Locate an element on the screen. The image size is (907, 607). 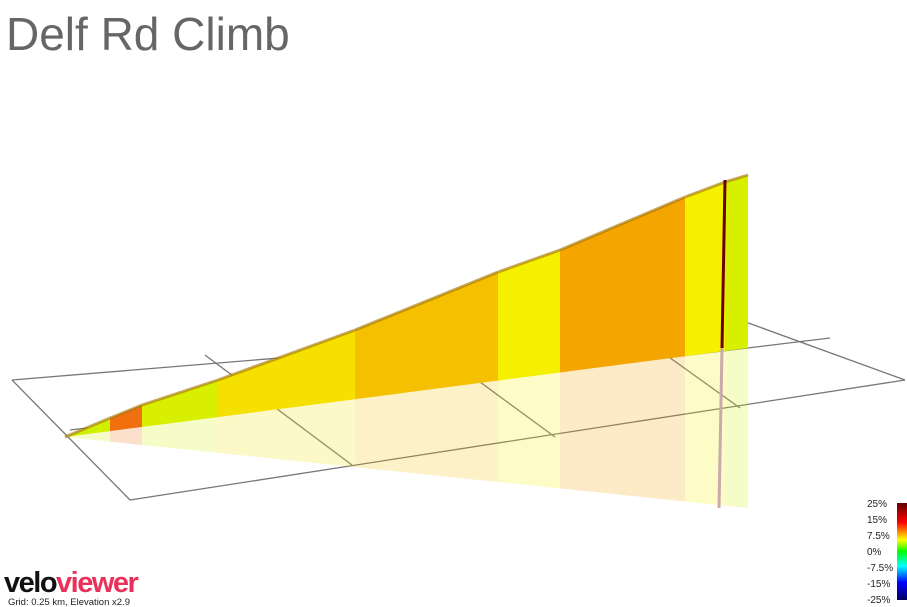
position-marker is located at coordinates (723, 264).